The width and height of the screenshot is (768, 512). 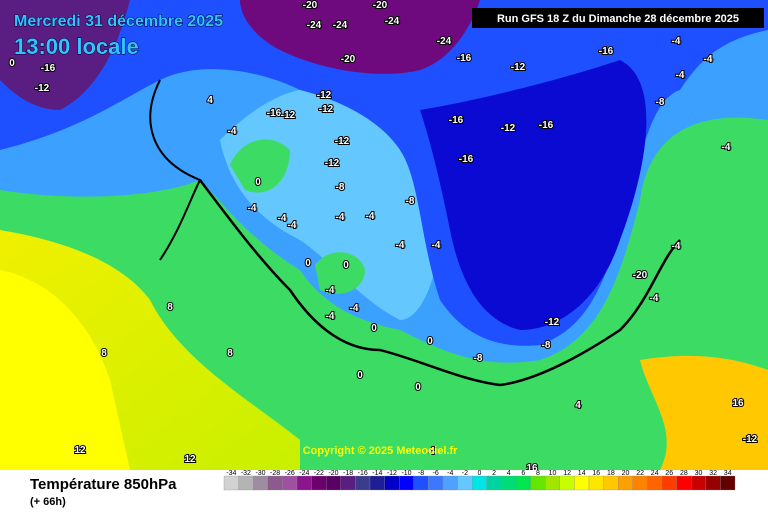 What do you see at coordinates (275, 473) in the screenshot?
I see `colorbar-label: -28` at bounding box center [275, 473].